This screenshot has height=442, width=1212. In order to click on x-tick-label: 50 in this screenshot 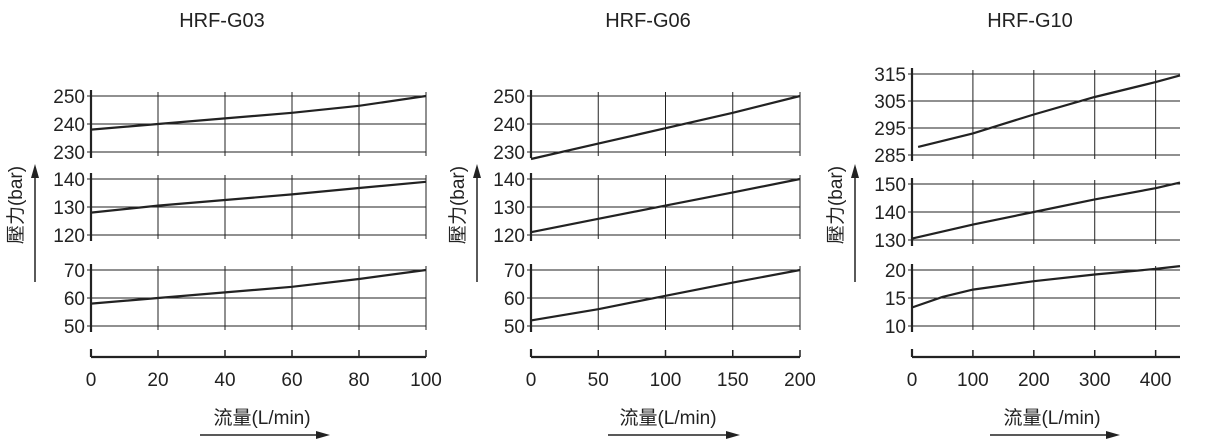, I will do `click(598, 380)`.